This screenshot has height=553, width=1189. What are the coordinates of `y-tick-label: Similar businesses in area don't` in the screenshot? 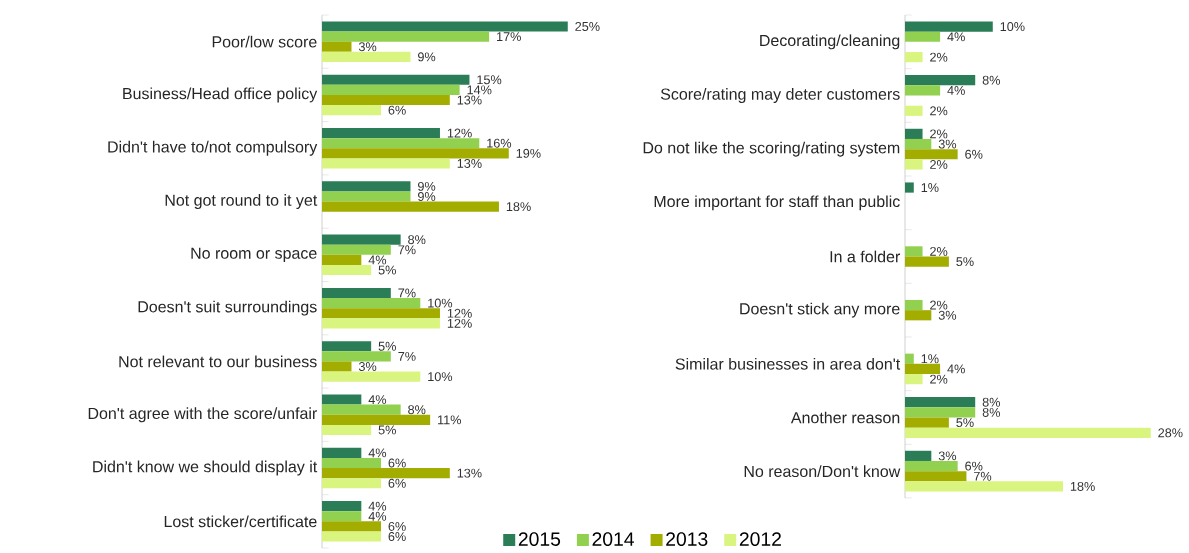 It's located at (788, 363).